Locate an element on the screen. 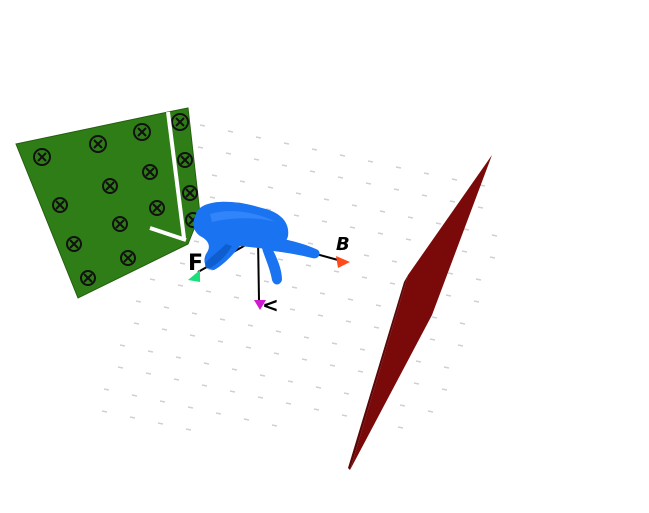 The width and height of the screenshot is (649, 513). board-white-edge-horizontal is located at coordinates (168, 234).